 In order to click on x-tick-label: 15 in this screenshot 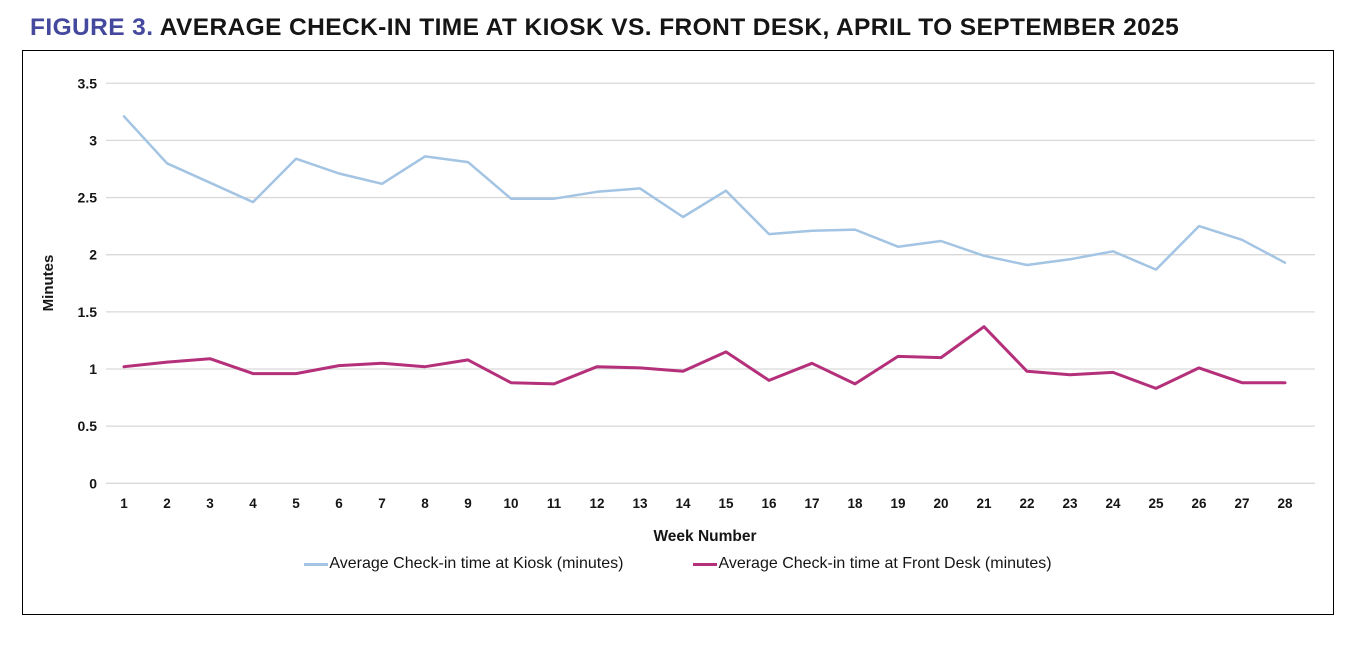, I will do `click(726, 503)`.